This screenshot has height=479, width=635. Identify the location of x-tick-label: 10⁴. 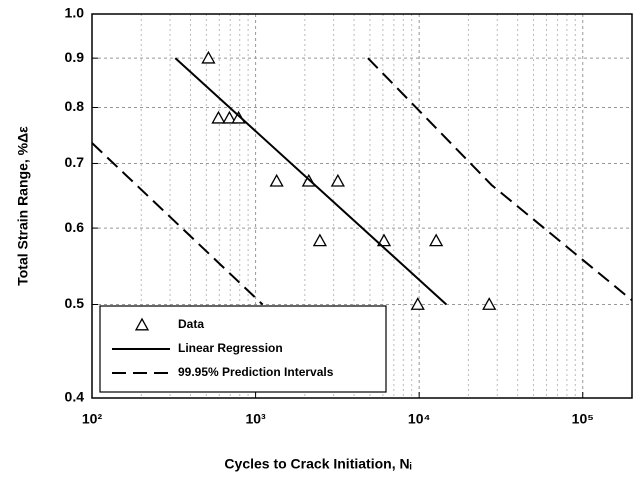
(419, 419).